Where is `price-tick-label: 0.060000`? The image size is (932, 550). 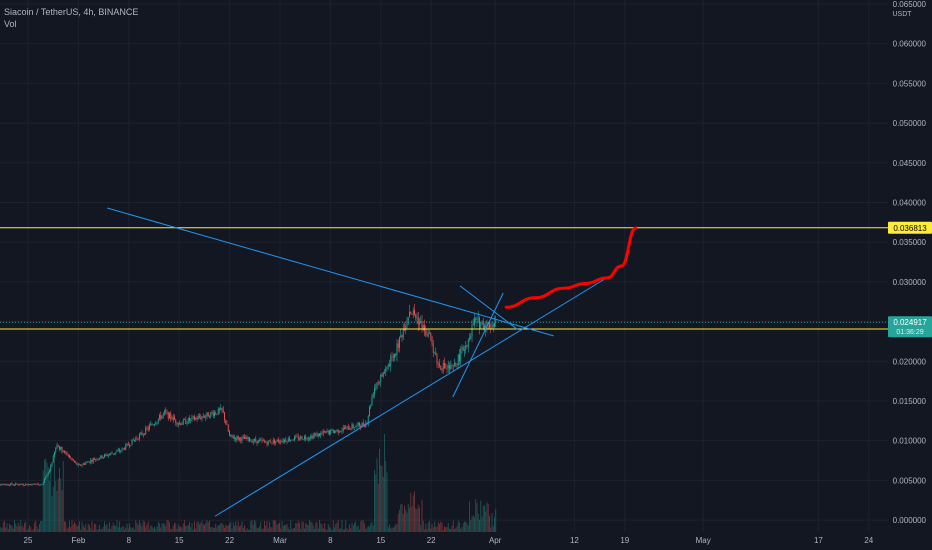
price-tick-label: 0.060000 is located at coordinates (910, 44).